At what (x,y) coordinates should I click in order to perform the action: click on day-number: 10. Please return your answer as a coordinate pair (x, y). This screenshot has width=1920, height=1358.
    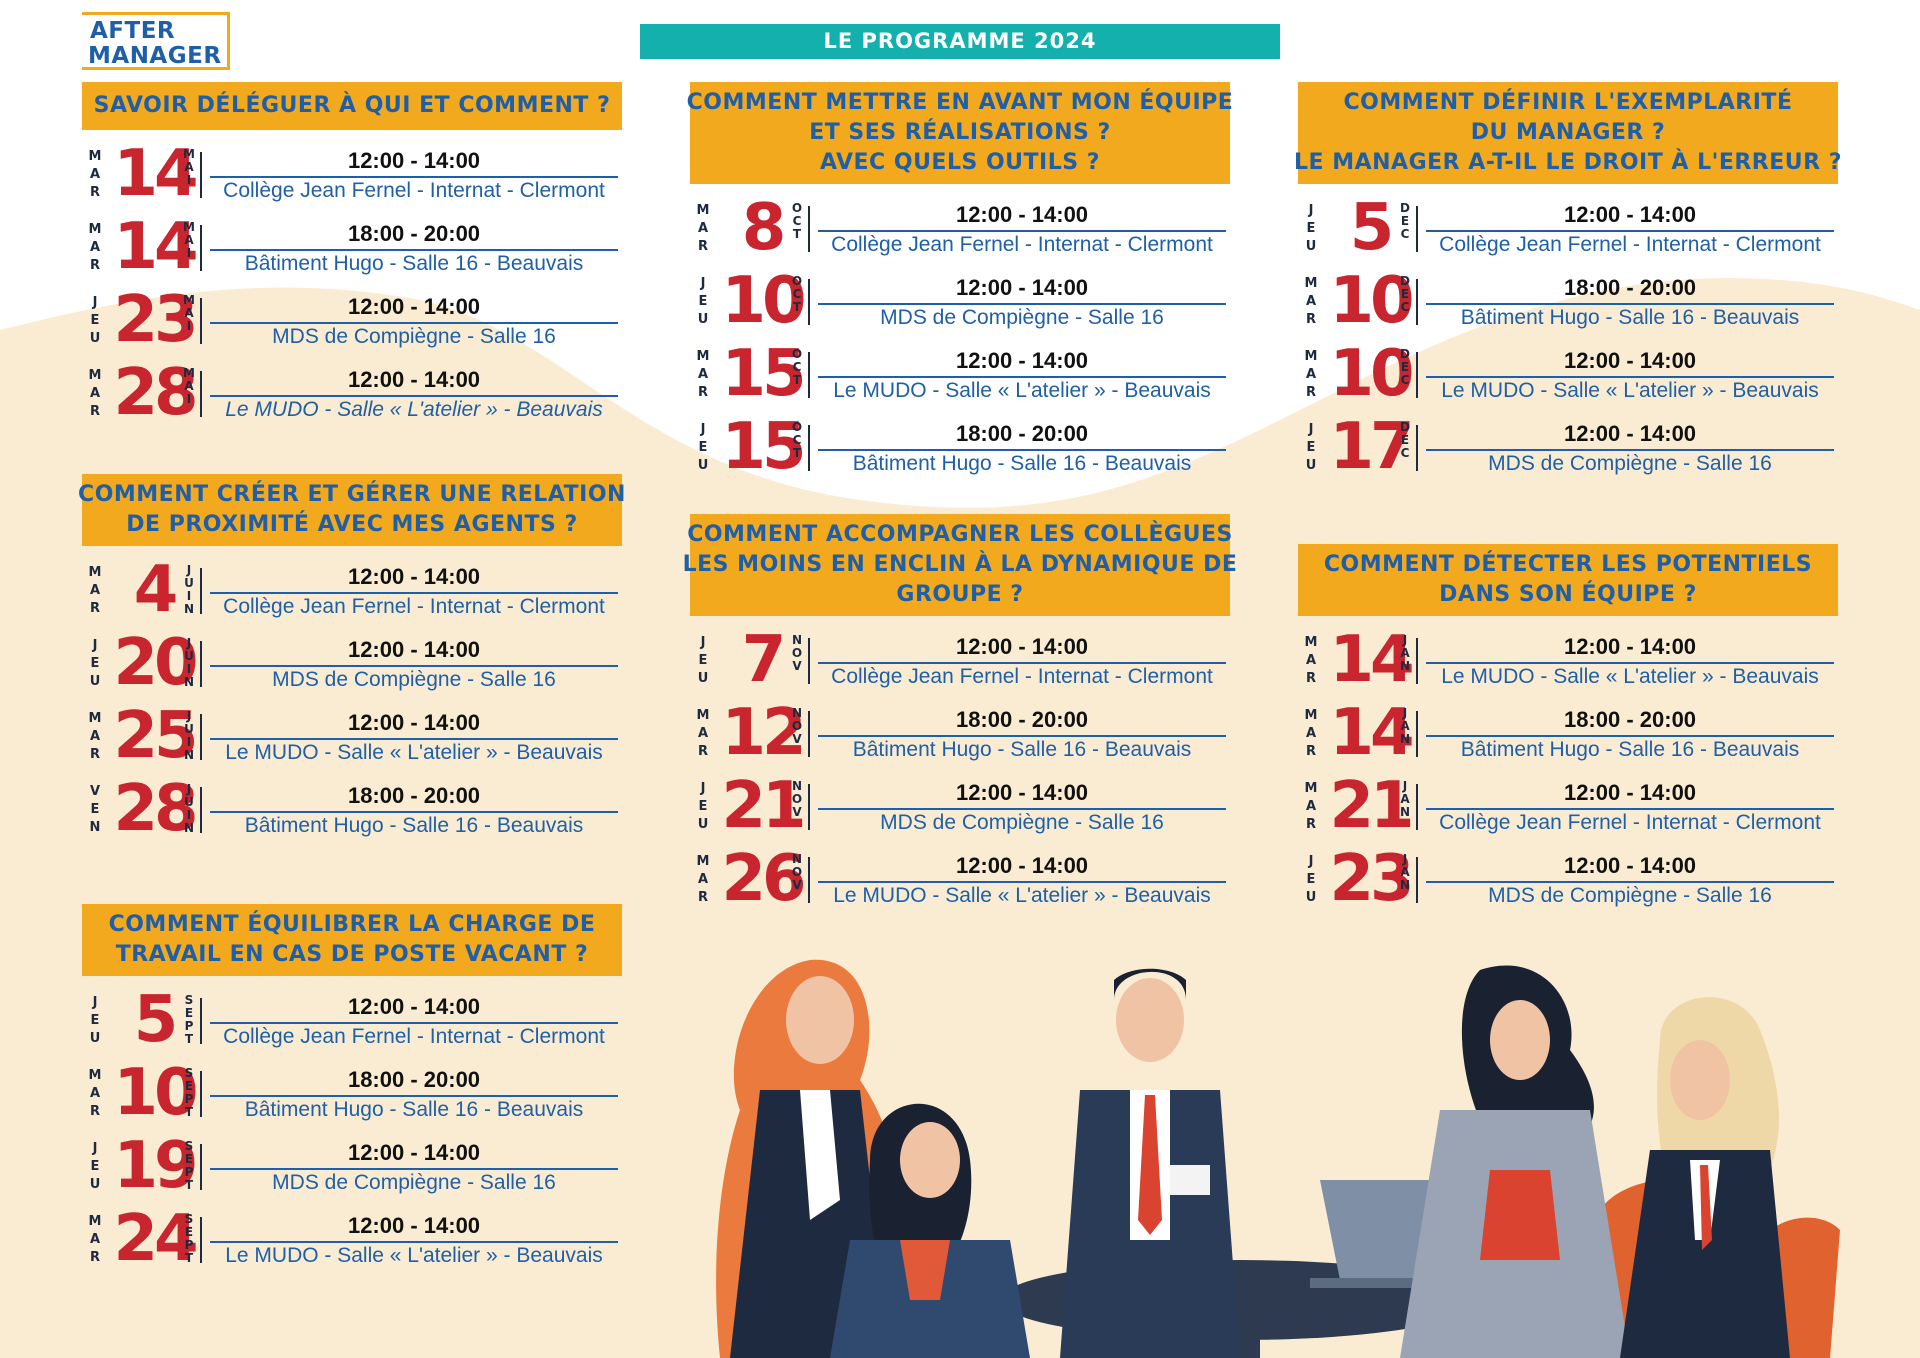
    Looking at the image, I should click on (1371, 374).